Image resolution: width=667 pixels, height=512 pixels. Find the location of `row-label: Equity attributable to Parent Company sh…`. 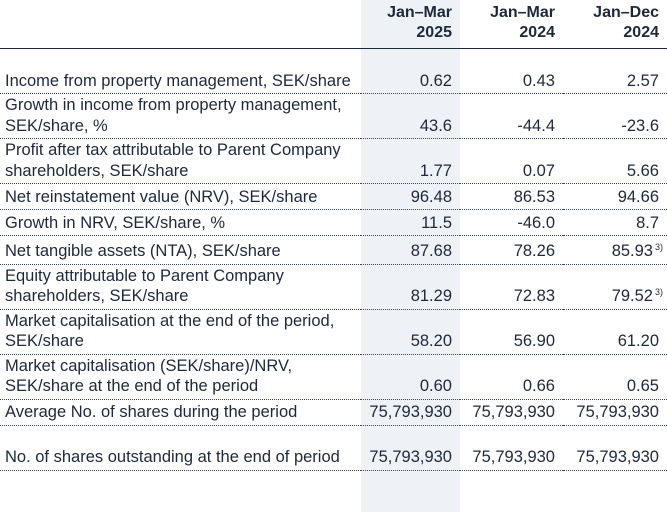

row-label: Equity attributable to Parent Company sh… is located at coordinates (180, 287).